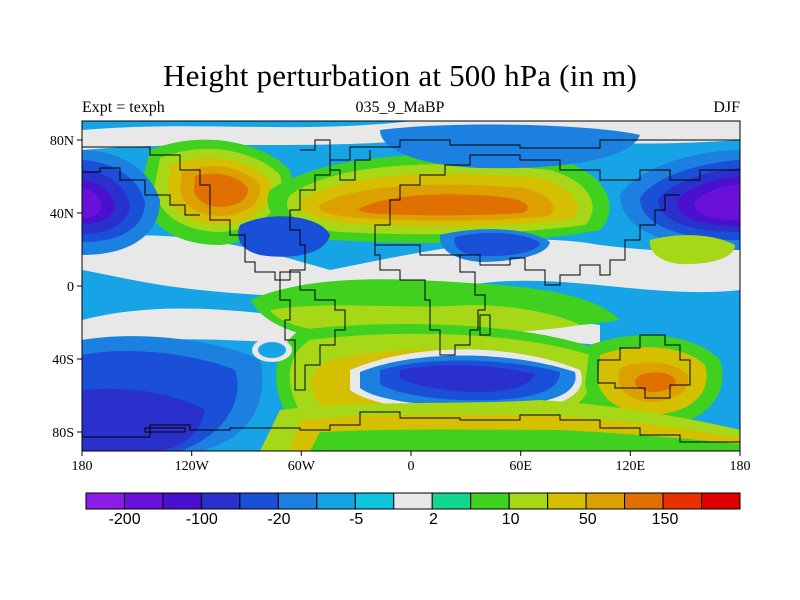  What do you see at coordinates (62, 141) in the screenshot?
I see `y-tick-label: 80N` at bounding box center [62, 141].